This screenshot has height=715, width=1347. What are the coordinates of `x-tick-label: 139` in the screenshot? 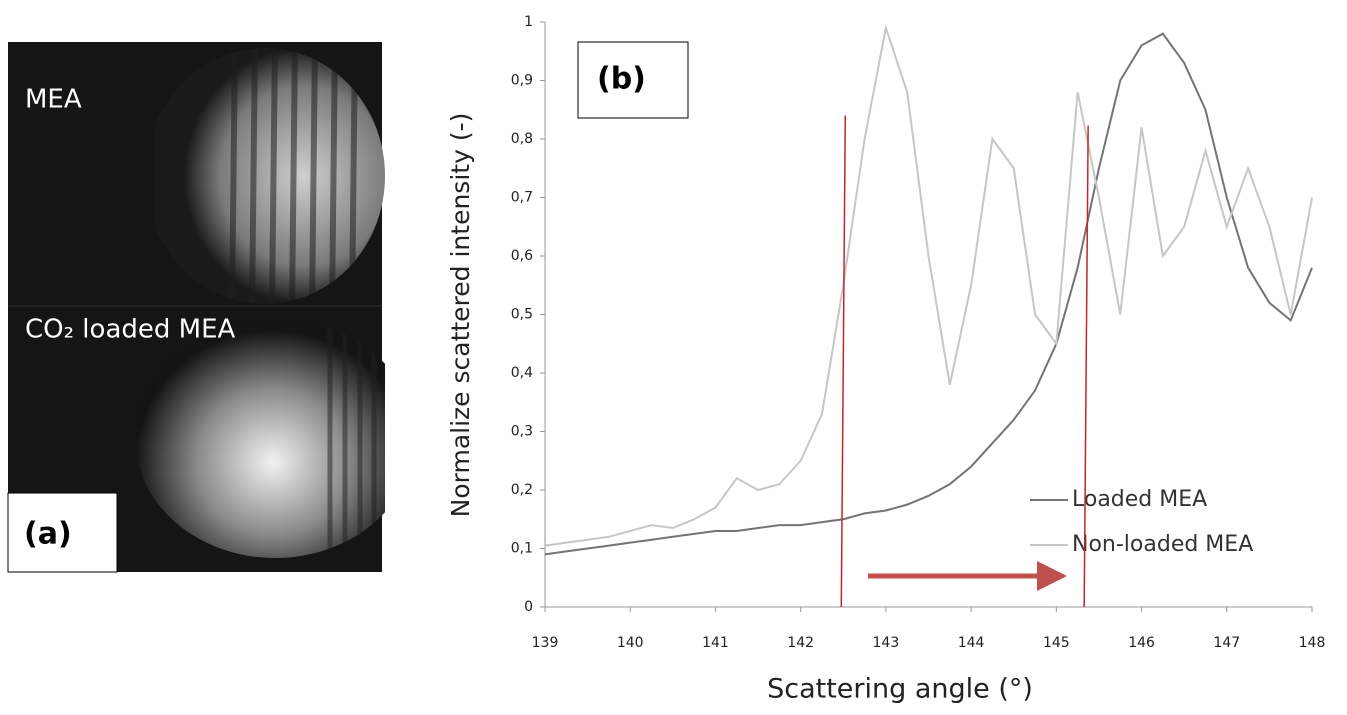 It's located at (545, 643).